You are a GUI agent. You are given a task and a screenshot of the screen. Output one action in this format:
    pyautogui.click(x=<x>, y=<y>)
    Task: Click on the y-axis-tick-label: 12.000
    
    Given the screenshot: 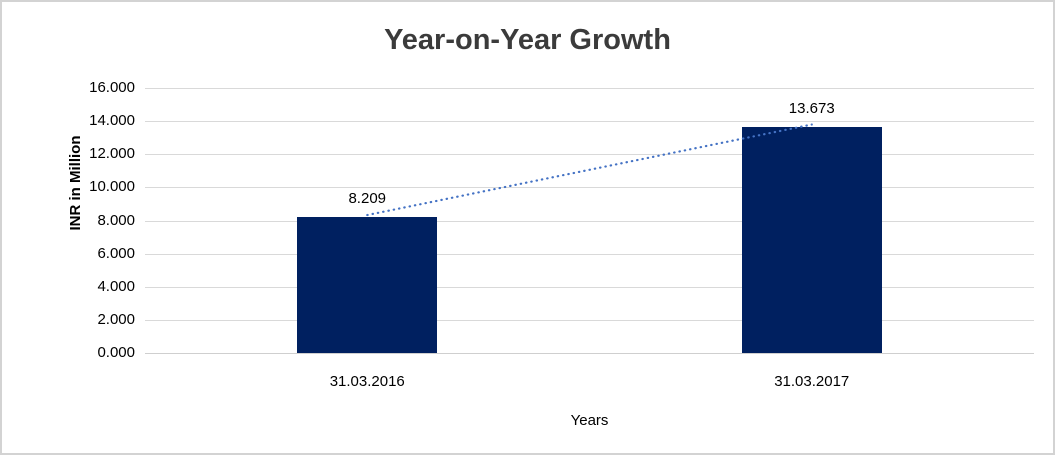 What is the action you would take?
    pyautogui.click(x=112, y=154)
    